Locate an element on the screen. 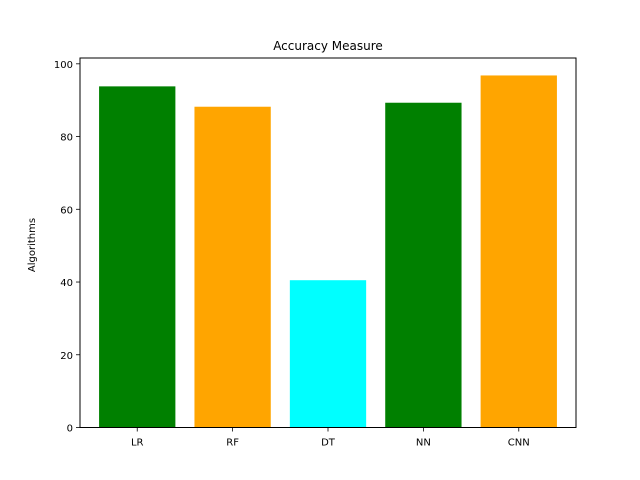  bar-nn is located at coordinates (423, 265).